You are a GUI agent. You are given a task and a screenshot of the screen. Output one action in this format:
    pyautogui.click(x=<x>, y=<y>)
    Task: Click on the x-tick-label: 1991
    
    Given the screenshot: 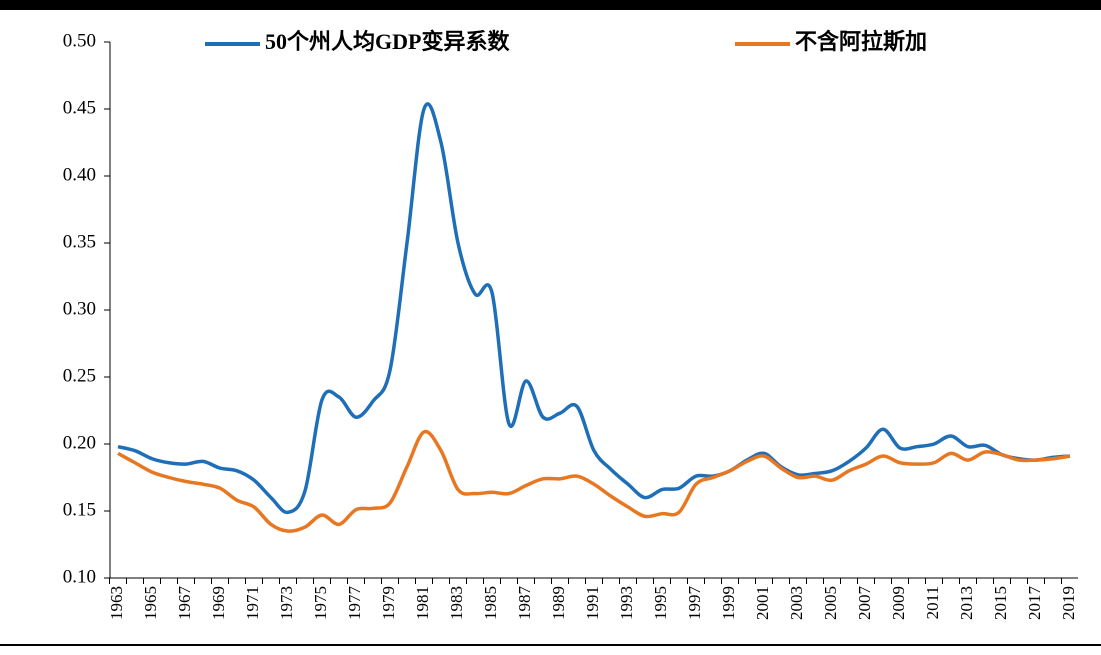 What is the action you would take?
    pyautogui.click(x=592, y=603)
    